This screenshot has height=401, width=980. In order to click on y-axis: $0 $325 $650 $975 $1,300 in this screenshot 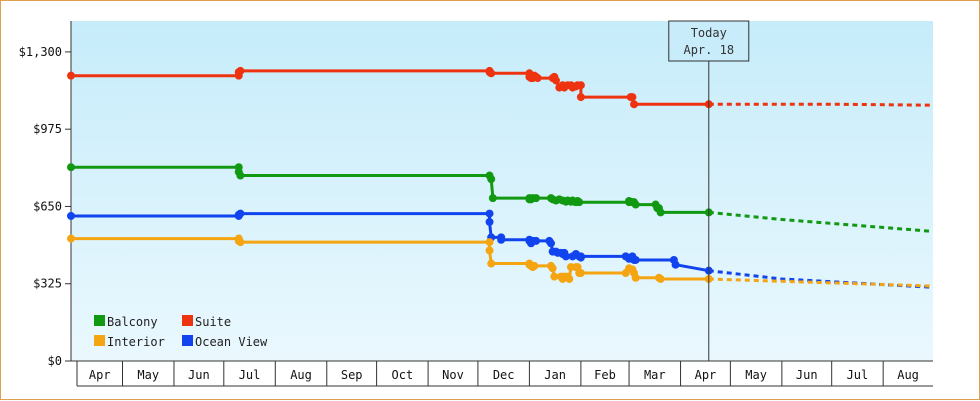, I will do `click(45, 194)`.